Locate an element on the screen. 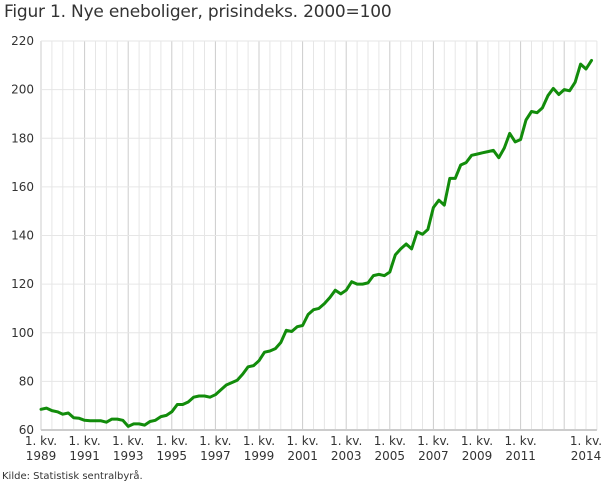 Image resolution: width=610 pixels, height=488 pixels. source-note: Kilde: Statistisk sentralbyrå. is located at coordinates (72, 476).